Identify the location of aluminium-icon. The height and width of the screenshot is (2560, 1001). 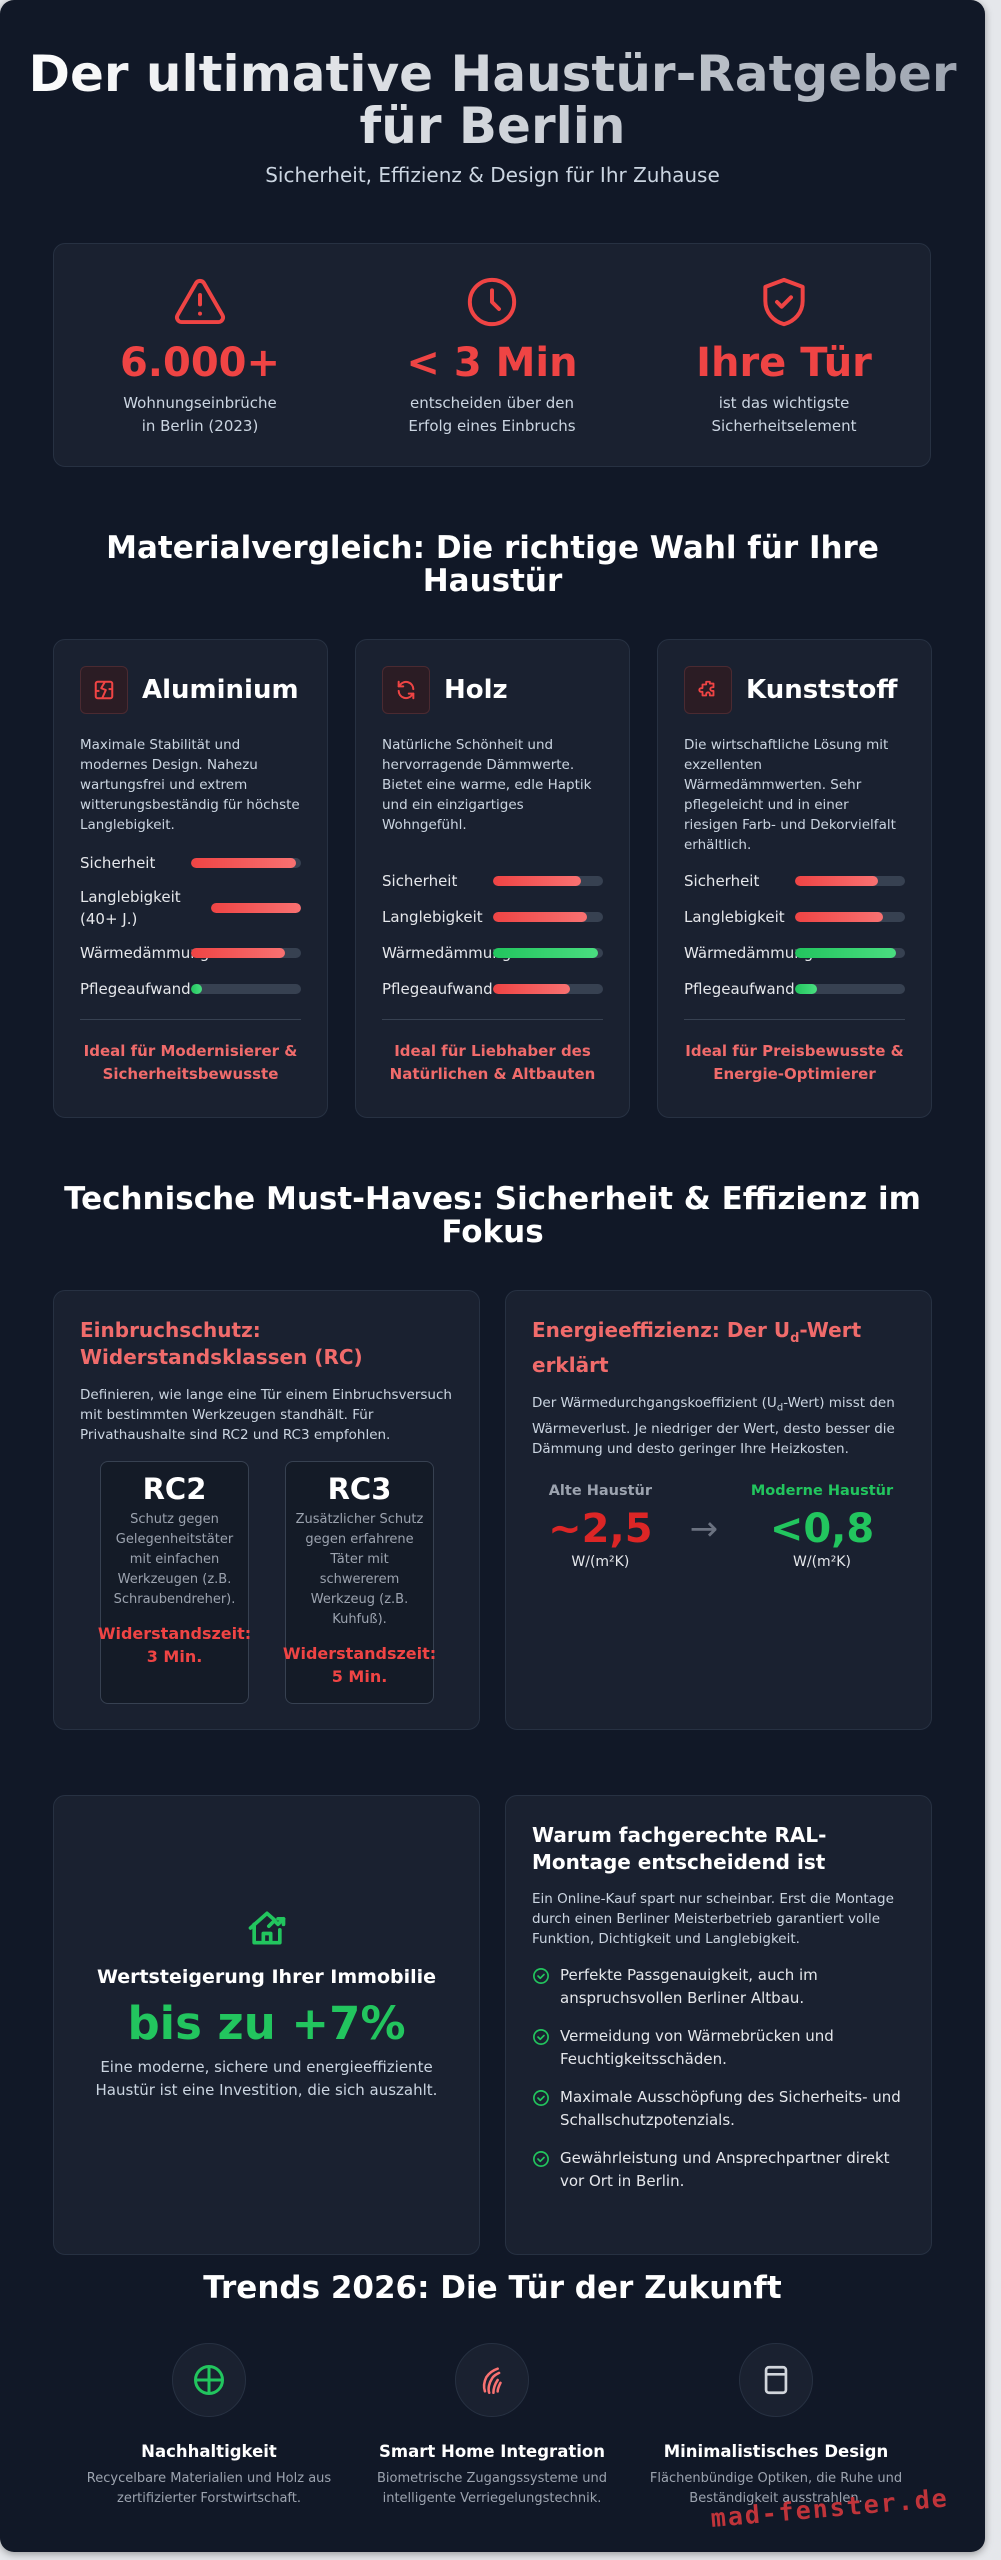
(104, 690).